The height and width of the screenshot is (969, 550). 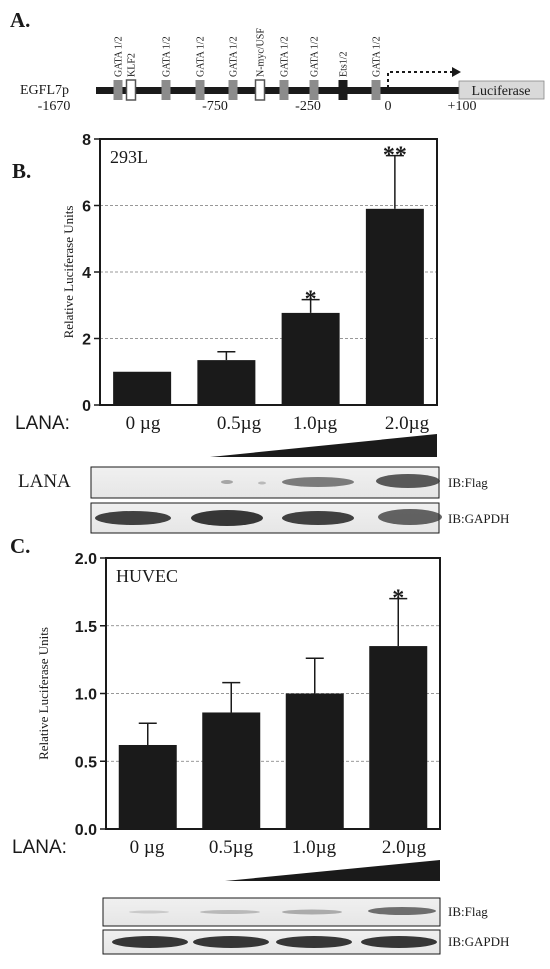 I want to click on blot-c-gapdh-bands, so click(x=274, y=942).